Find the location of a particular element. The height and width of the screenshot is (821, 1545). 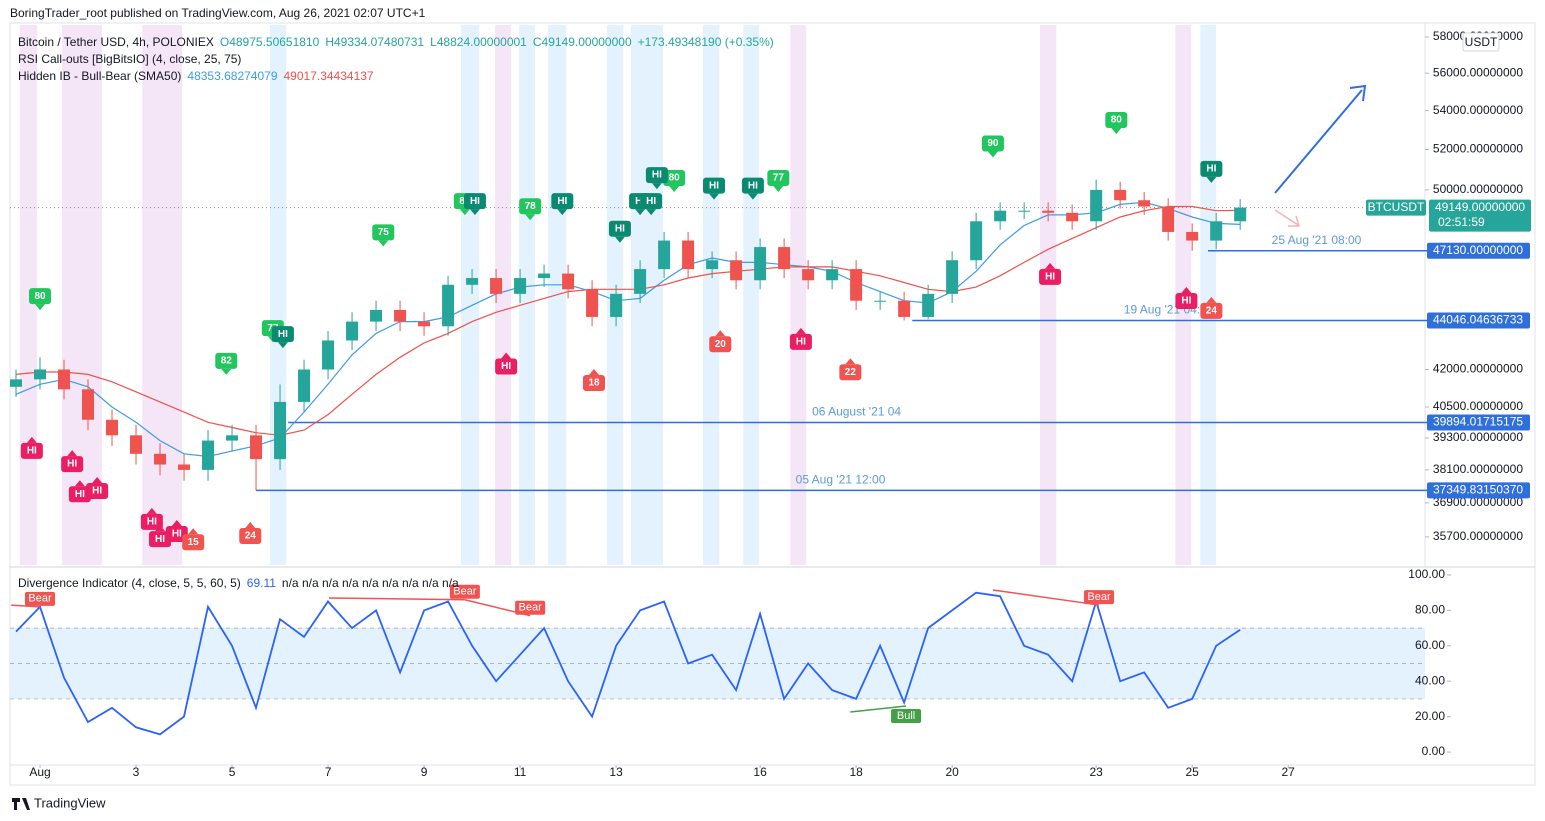

indicator-value: 49017.34434137 is located at coordinates (328, 76).